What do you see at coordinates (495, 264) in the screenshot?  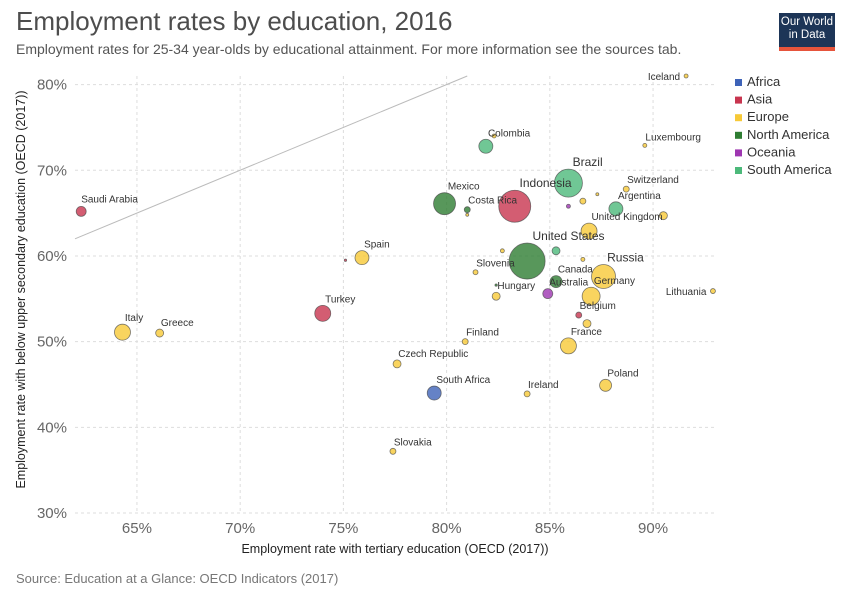 I see `point-label: Slovenia` at bounding box center [495, 264].